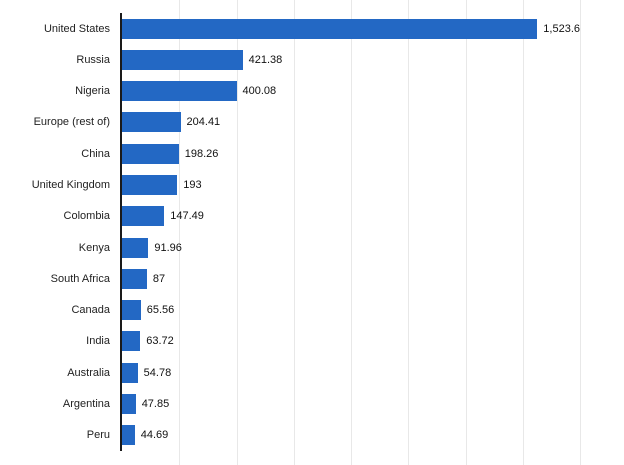 The height and width of the screenshot is (465, 624). What do you see at coordinates (372, 435) in the screenshot?
I see `bar-track: 44.69` at bounding box center [372, 435].